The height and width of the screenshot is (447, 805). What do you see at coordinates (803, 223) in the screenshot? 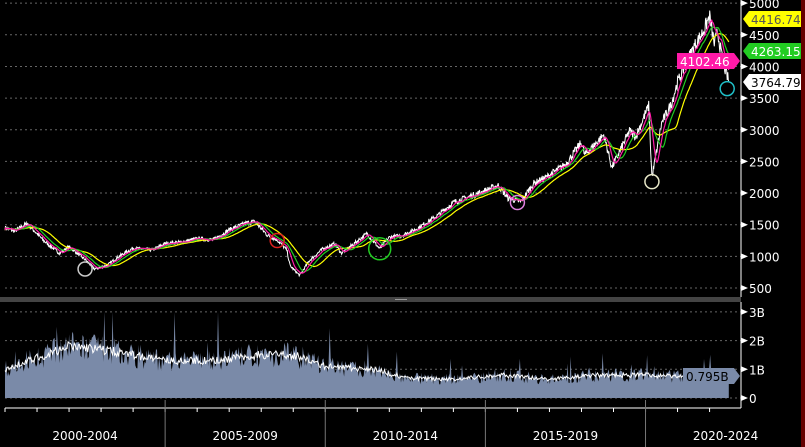
I see `window-edge` at bounding box center [803, 223].